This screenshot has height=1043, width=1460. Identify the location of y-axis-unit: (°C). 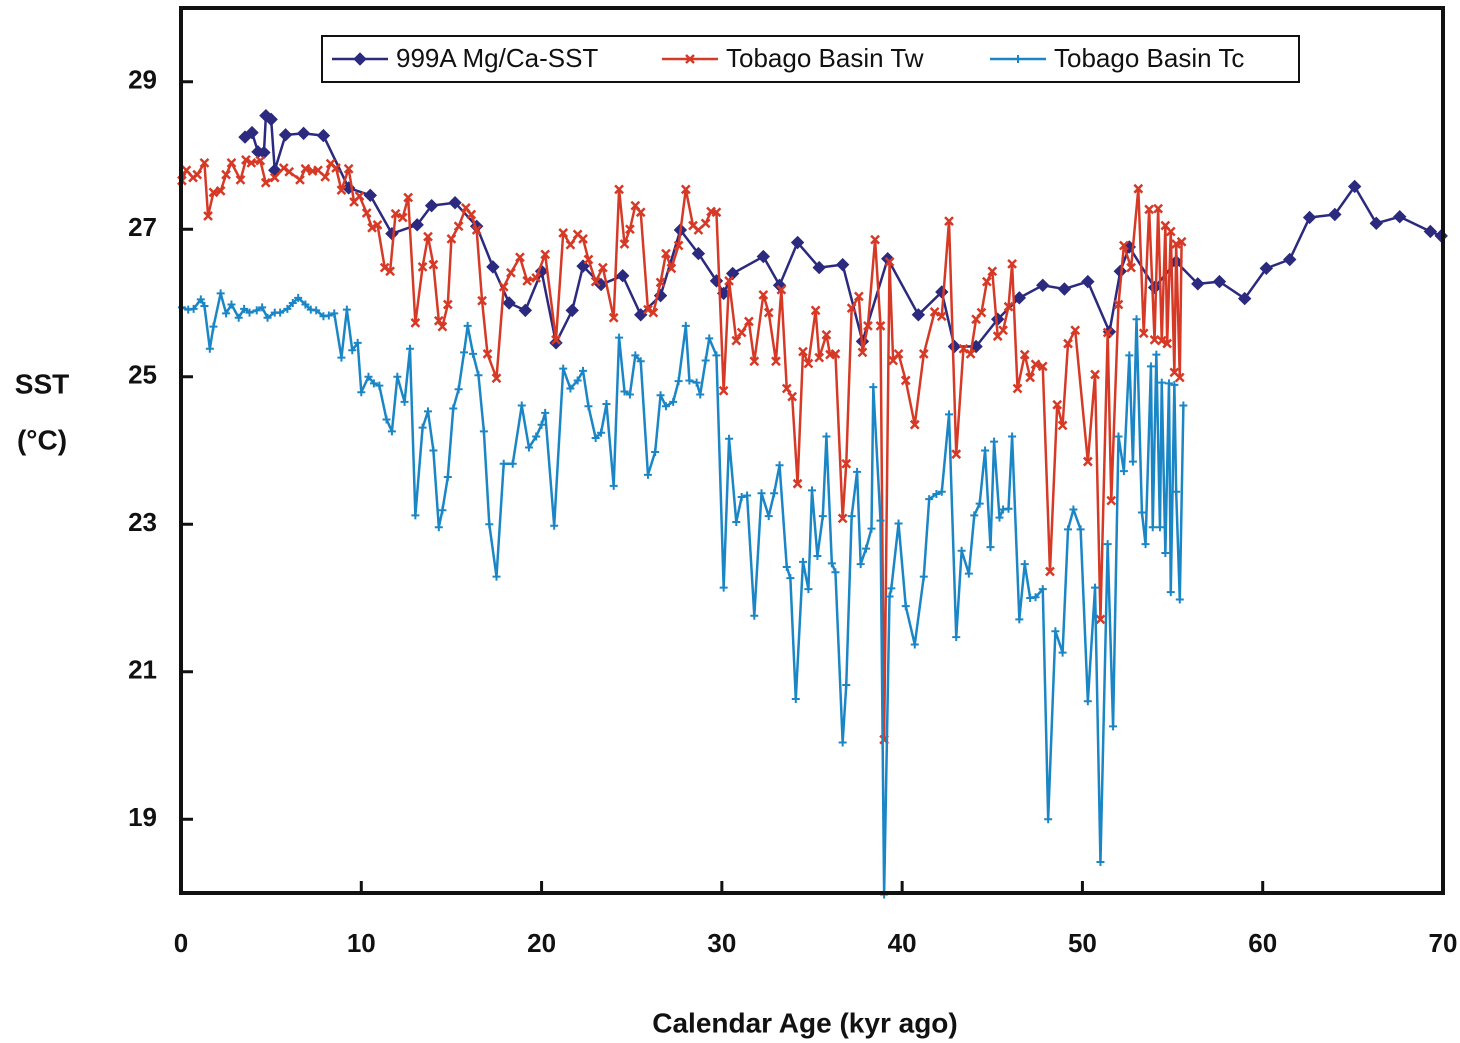
(42, 439).